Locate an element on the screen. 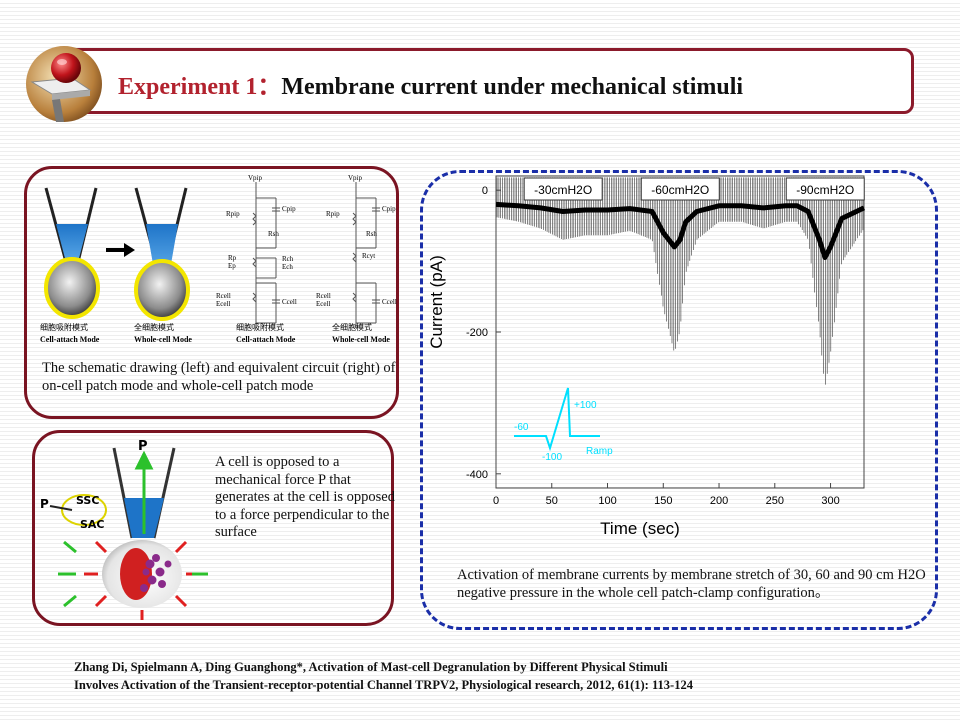 The height and width of the screenshot is (720, 960). cell-attach-cn-label: 细胞吸附模式 is located at coordinates (64, 327).